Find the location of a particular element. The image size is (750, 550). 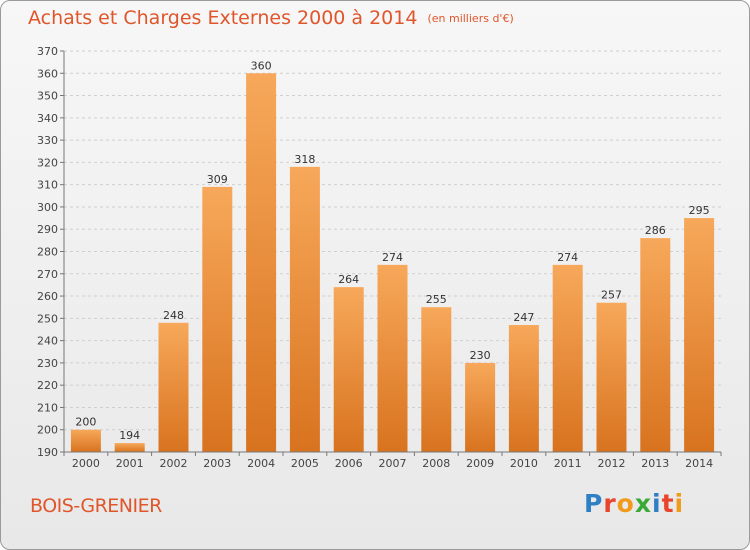

y-tick-label: 270 is located at coordinates (47, 274).